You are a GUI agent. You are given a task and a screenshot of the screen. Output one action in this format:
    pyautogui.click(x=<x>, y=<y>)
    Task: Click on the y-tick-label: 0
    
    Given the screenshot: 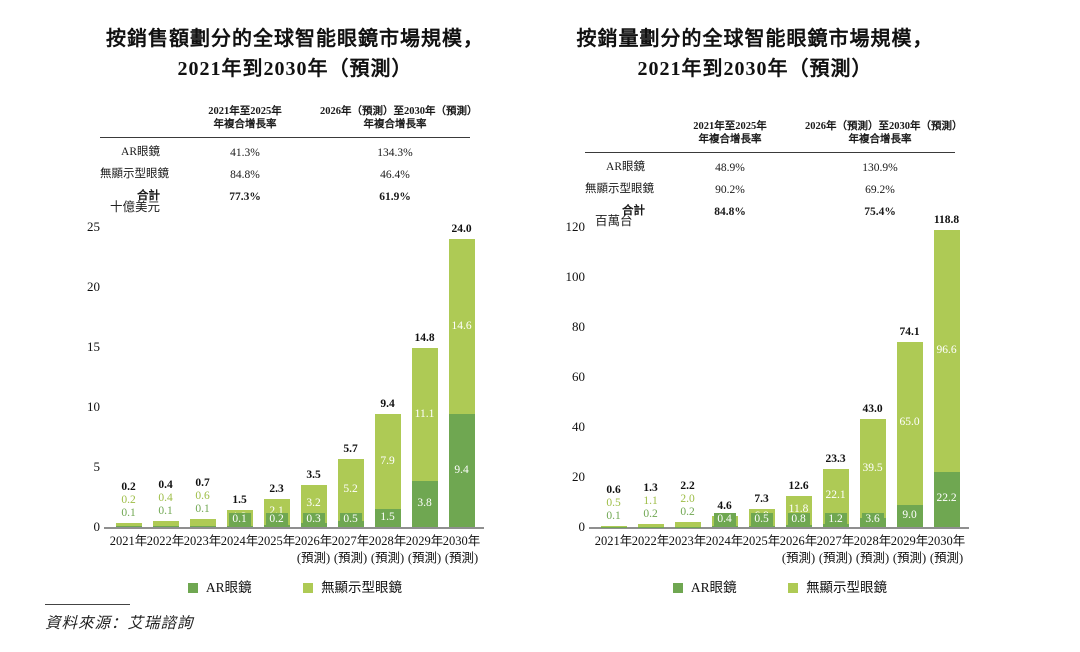 What is the action you would take?
    pyautogui.click(x=582, y=526)
    